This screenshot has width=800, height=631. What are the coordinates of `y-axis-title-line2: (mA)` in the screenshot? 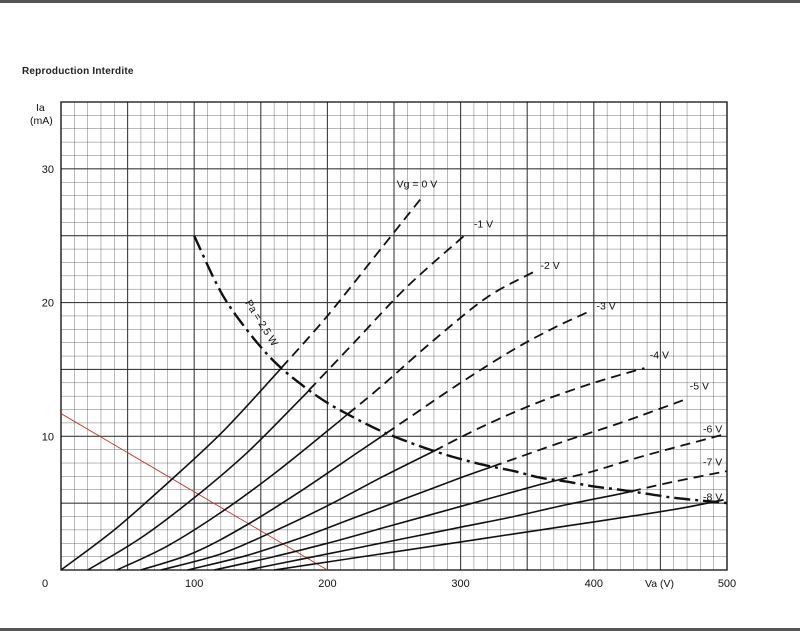 It's located at (41, 121).